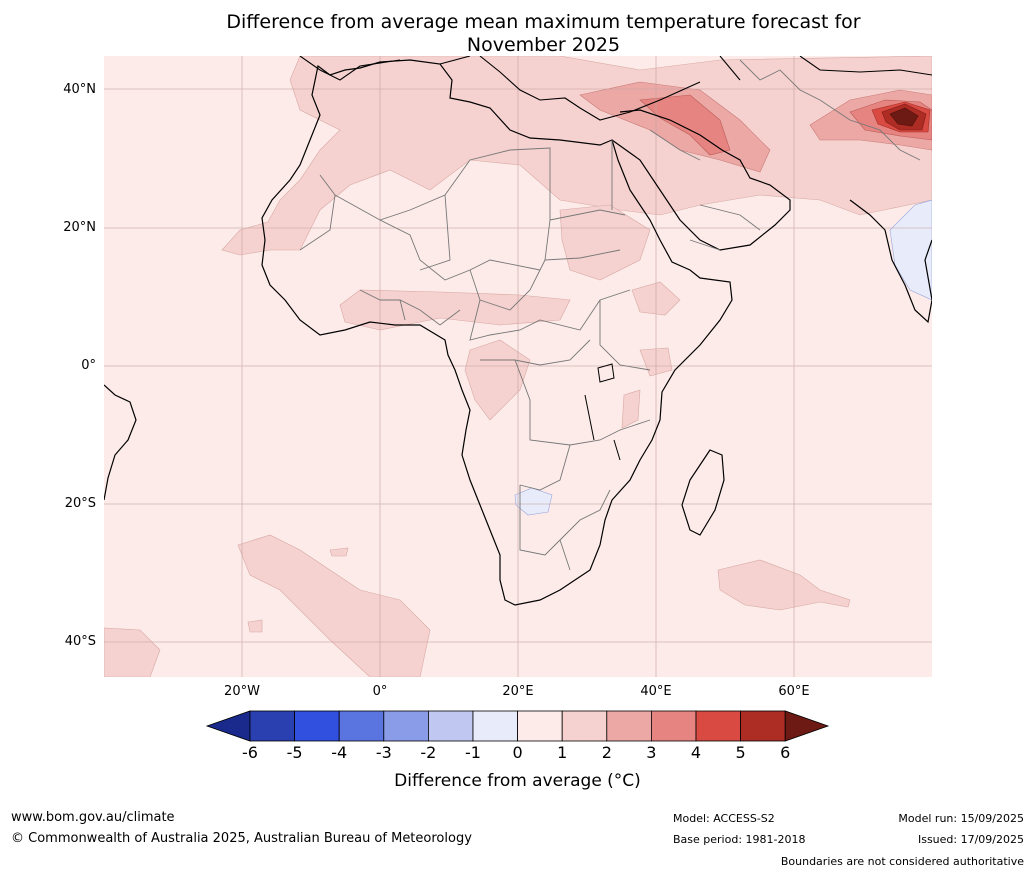 This screenshot has height=873, width=1035. Describe the element at coordinates (739, 839) in the screenshot. I see `footer-base-period: Base period: 1981-2018` at that location.